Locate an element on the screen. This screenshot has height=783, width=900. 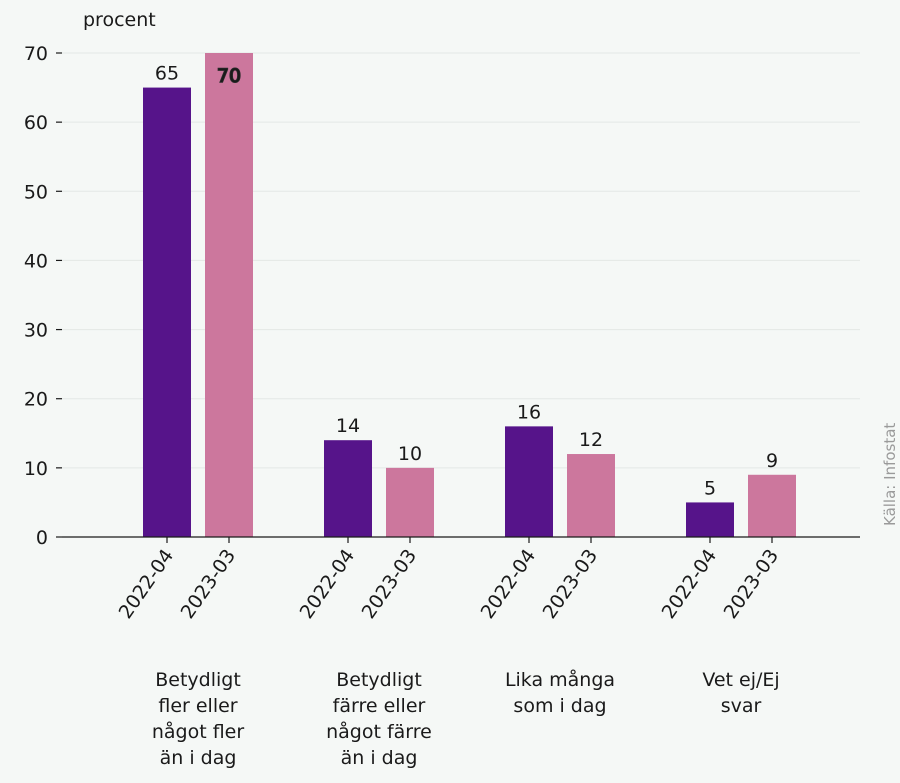
category-label-line: som i dag is located at coordinates (559, 706).